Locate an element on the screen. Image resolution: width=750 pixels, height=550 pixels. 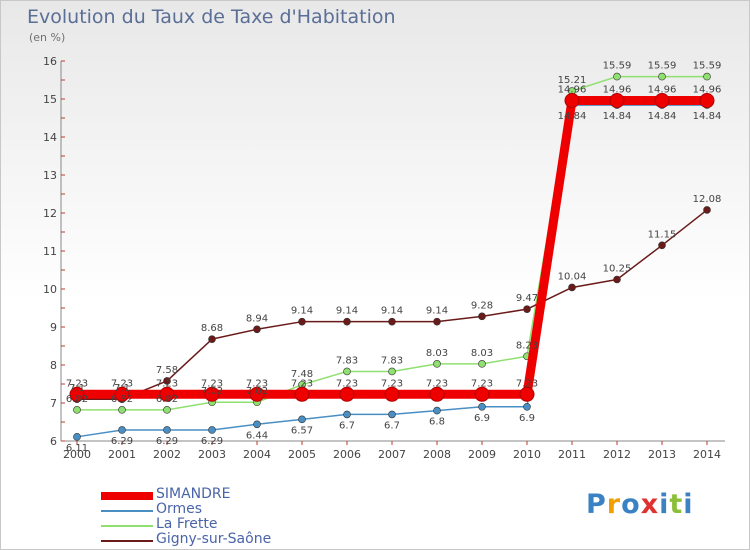
legend-label: SIMANDRE is located at coordinates (193, 494).